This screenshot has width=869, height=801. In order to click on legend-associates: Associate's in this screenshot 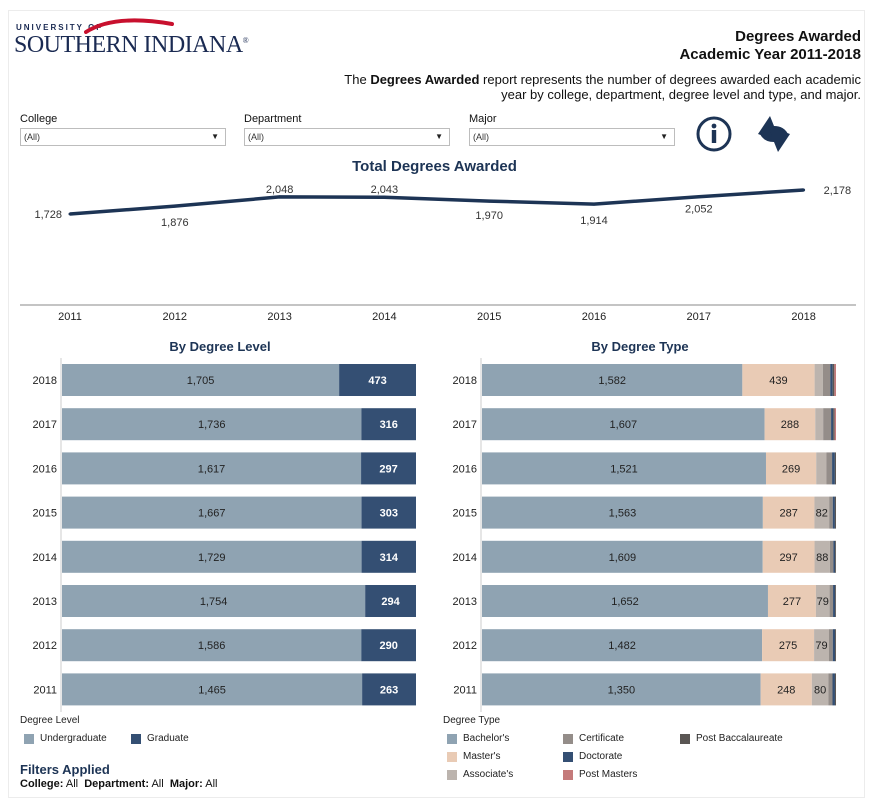, I will do `click(480, 774)`.